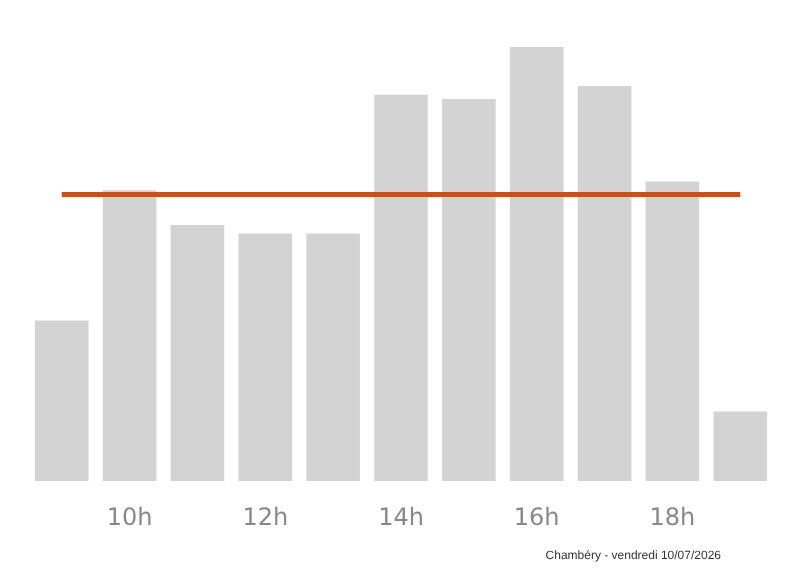 The height and width of the screenshot is (572, 800). What do you see at coordinates (536, 517) in the screenshot?
I see `x-tick-label: 16h` at bounding box center [536, 517].